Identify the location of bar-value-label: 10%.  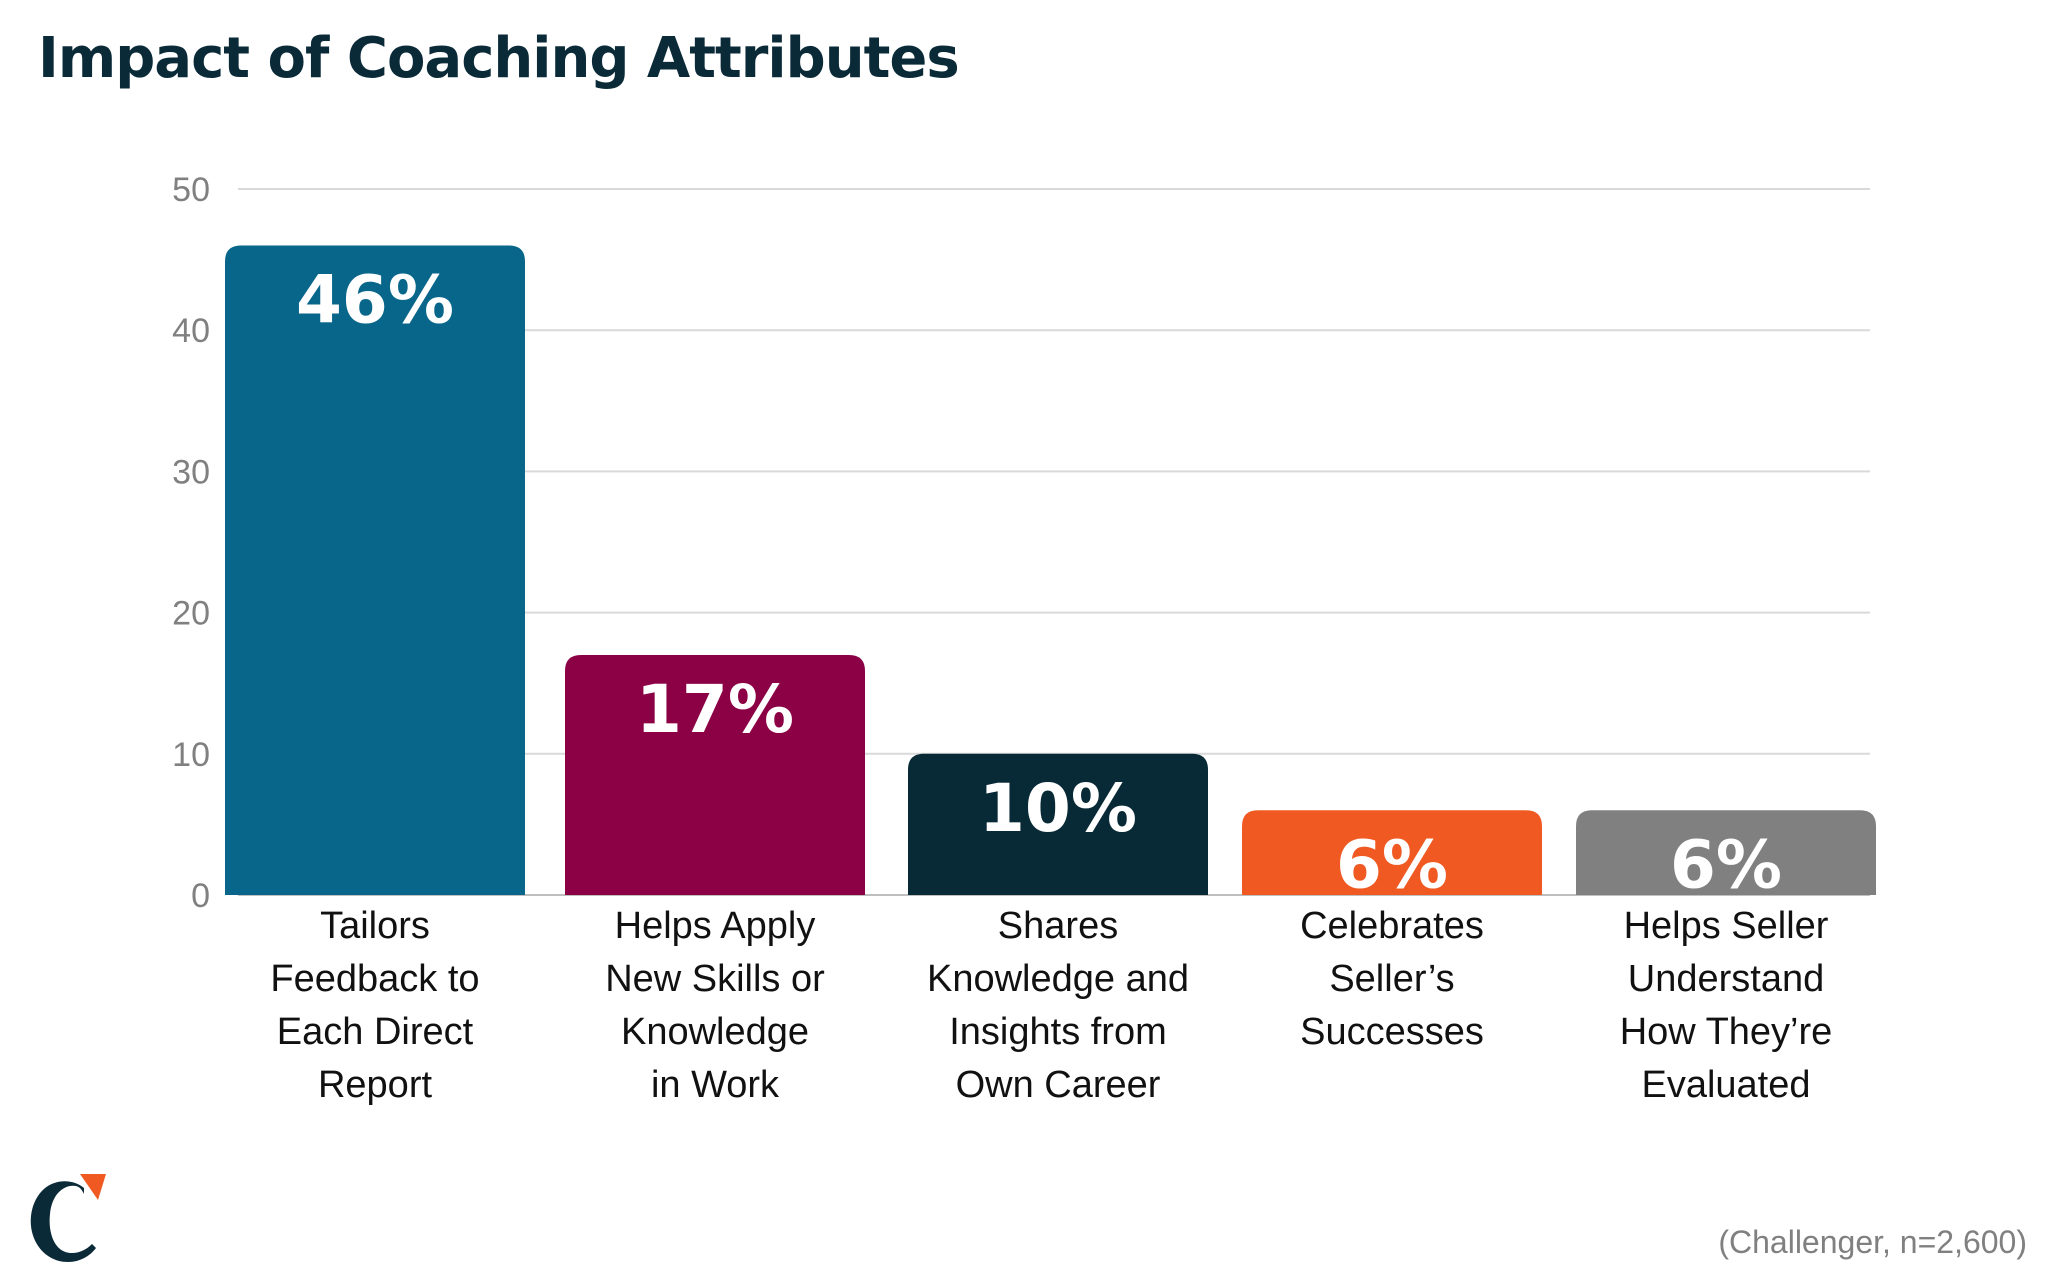
(1058, 808).